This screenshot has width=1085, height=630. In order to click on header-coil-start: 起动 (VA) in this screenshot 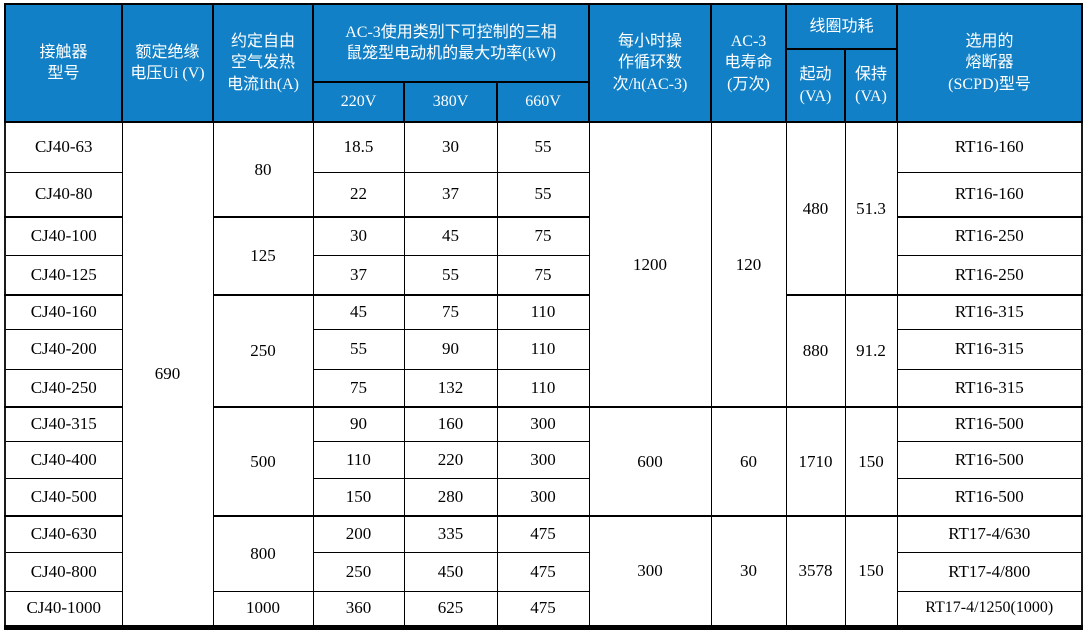, I will do `click(815, 85)`.